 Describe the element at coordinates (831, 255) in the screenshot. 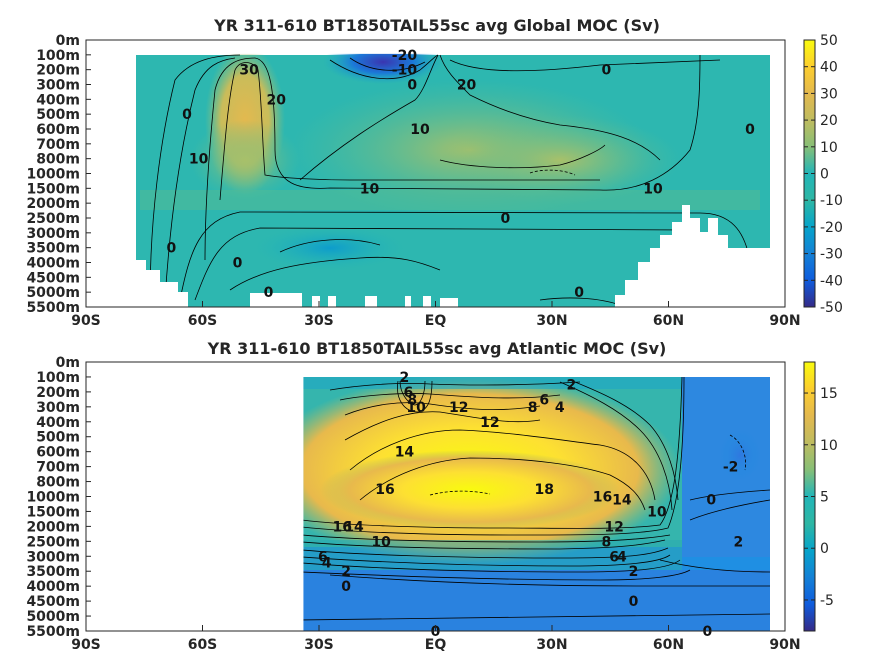

I see `colorbar-tick-label: -30` at that location.